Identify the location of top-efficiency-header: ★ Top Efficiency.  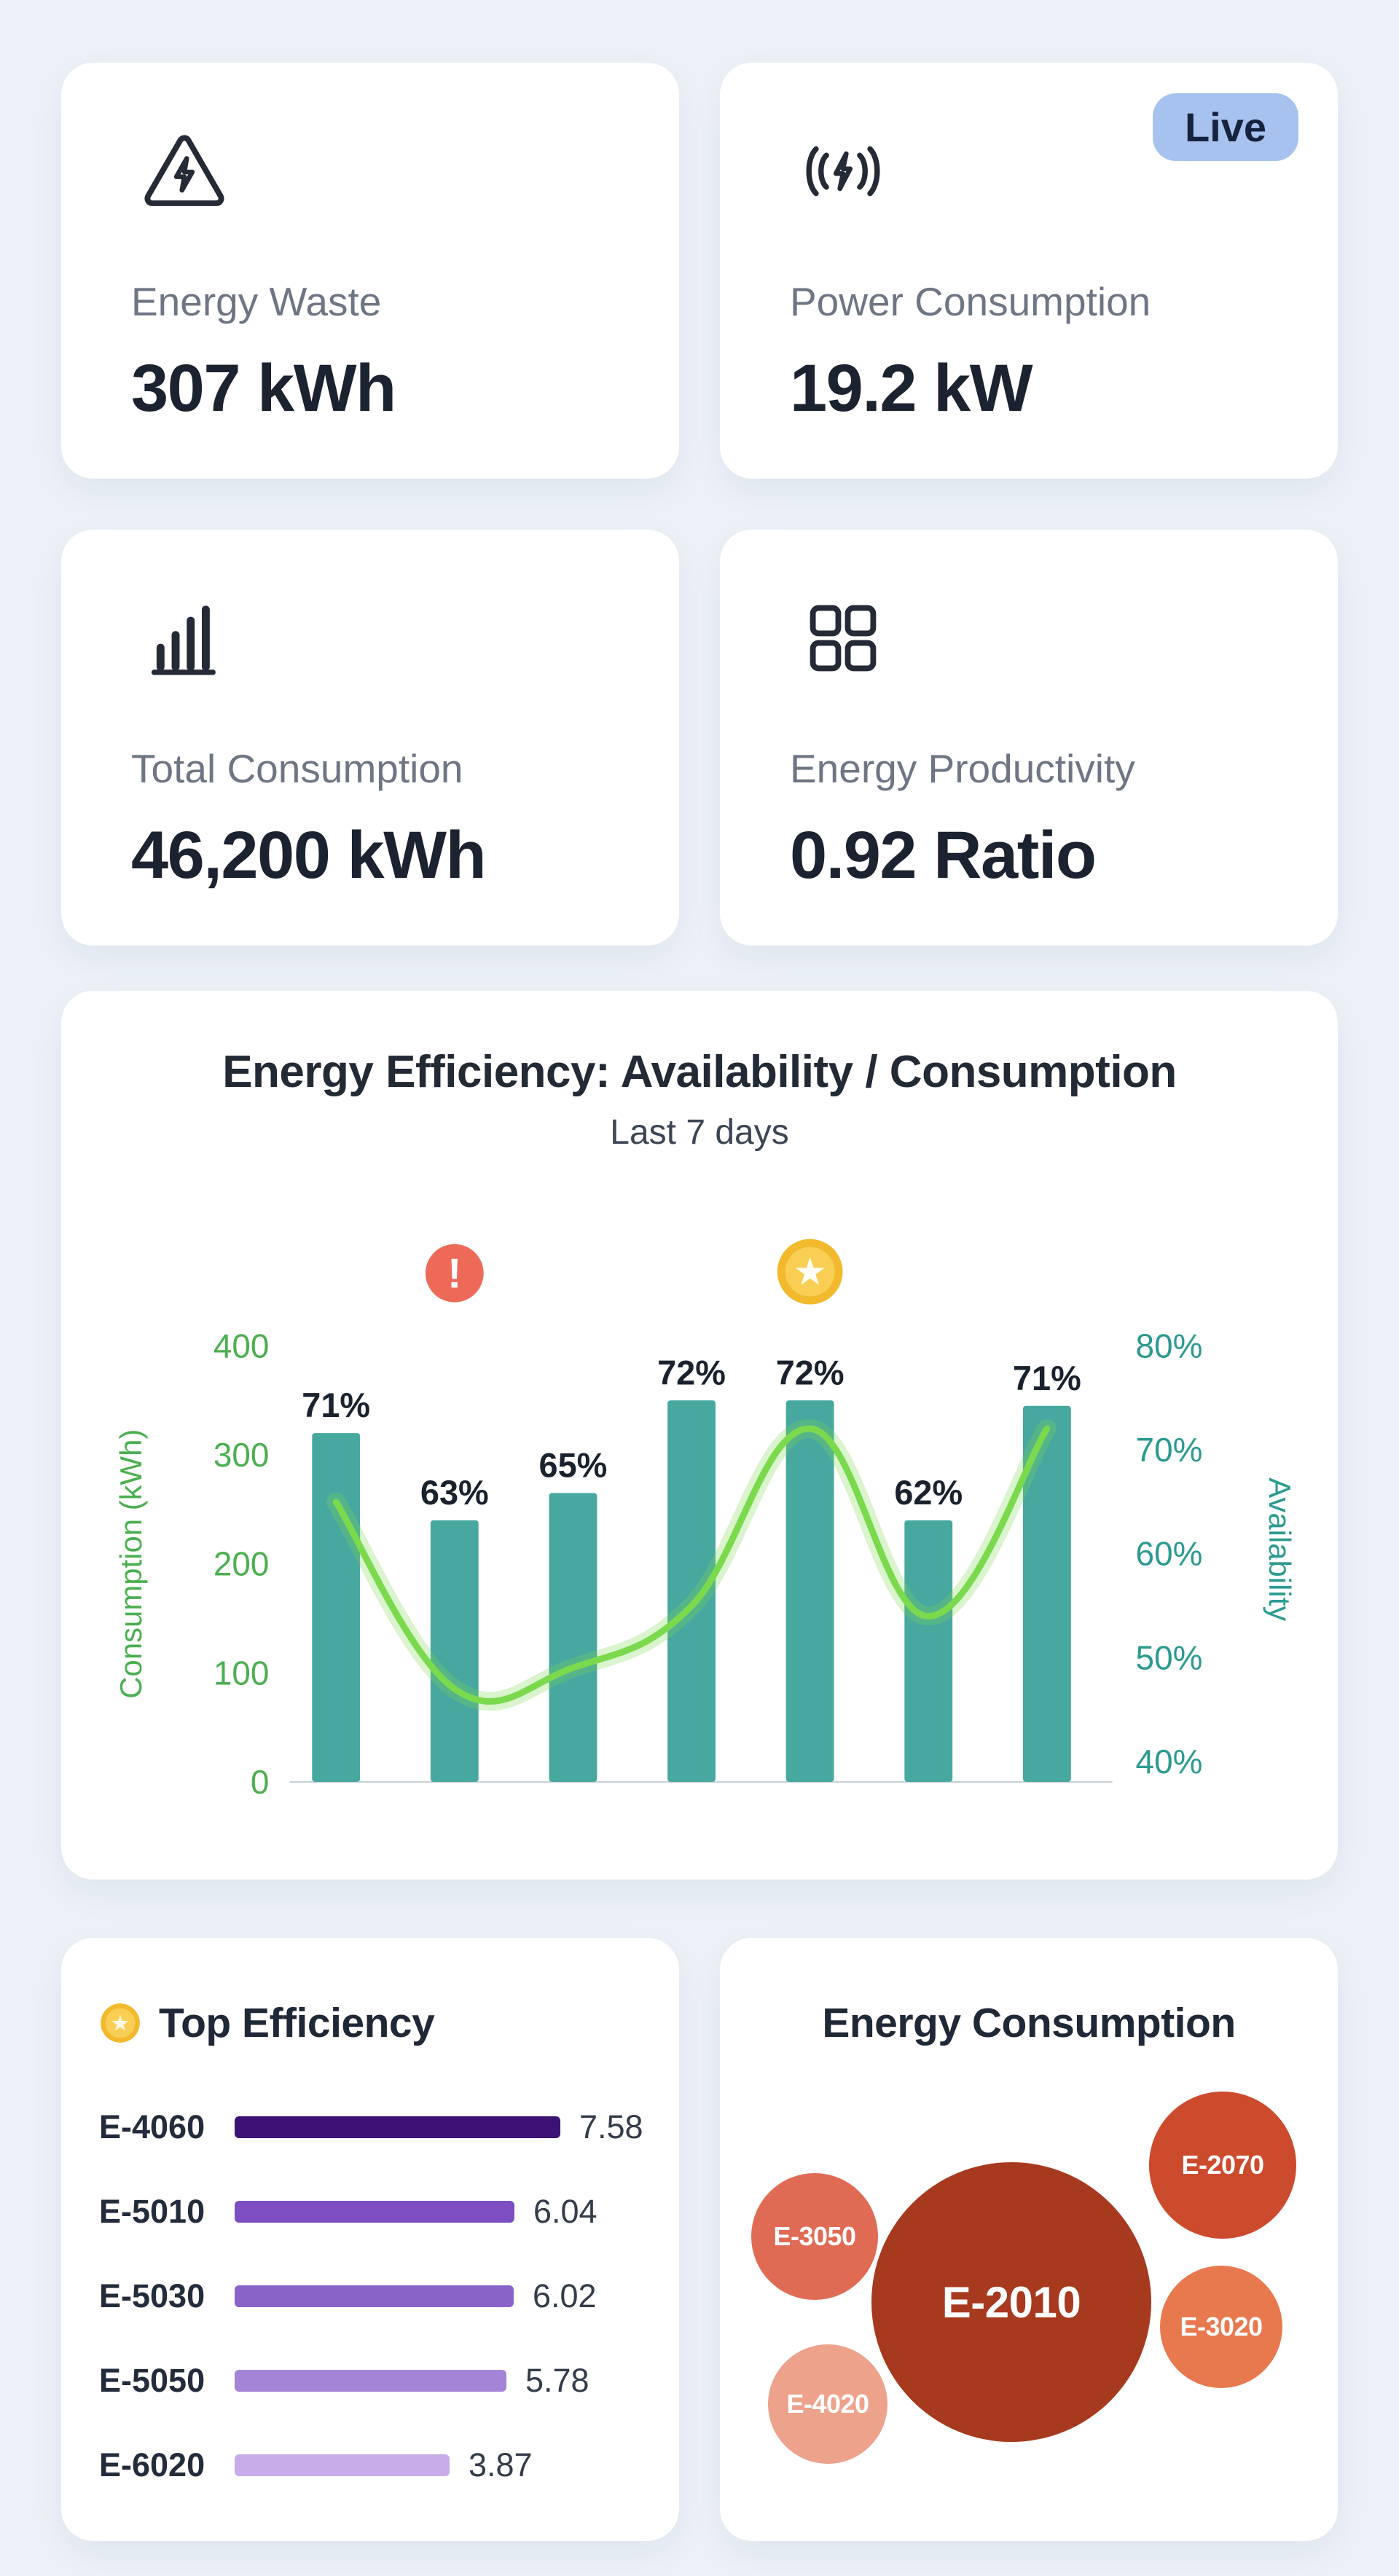
(370, 1992).